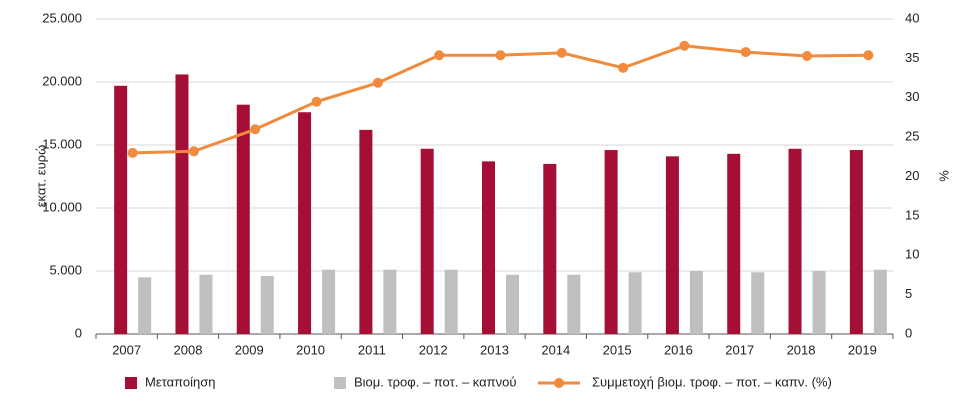 The height and width of the screenshot is (408, 955). What do you see at coordinates (912, 214) in the screenshot?
I see `y2-tick-label: 15` at bounding box center [912, 214].